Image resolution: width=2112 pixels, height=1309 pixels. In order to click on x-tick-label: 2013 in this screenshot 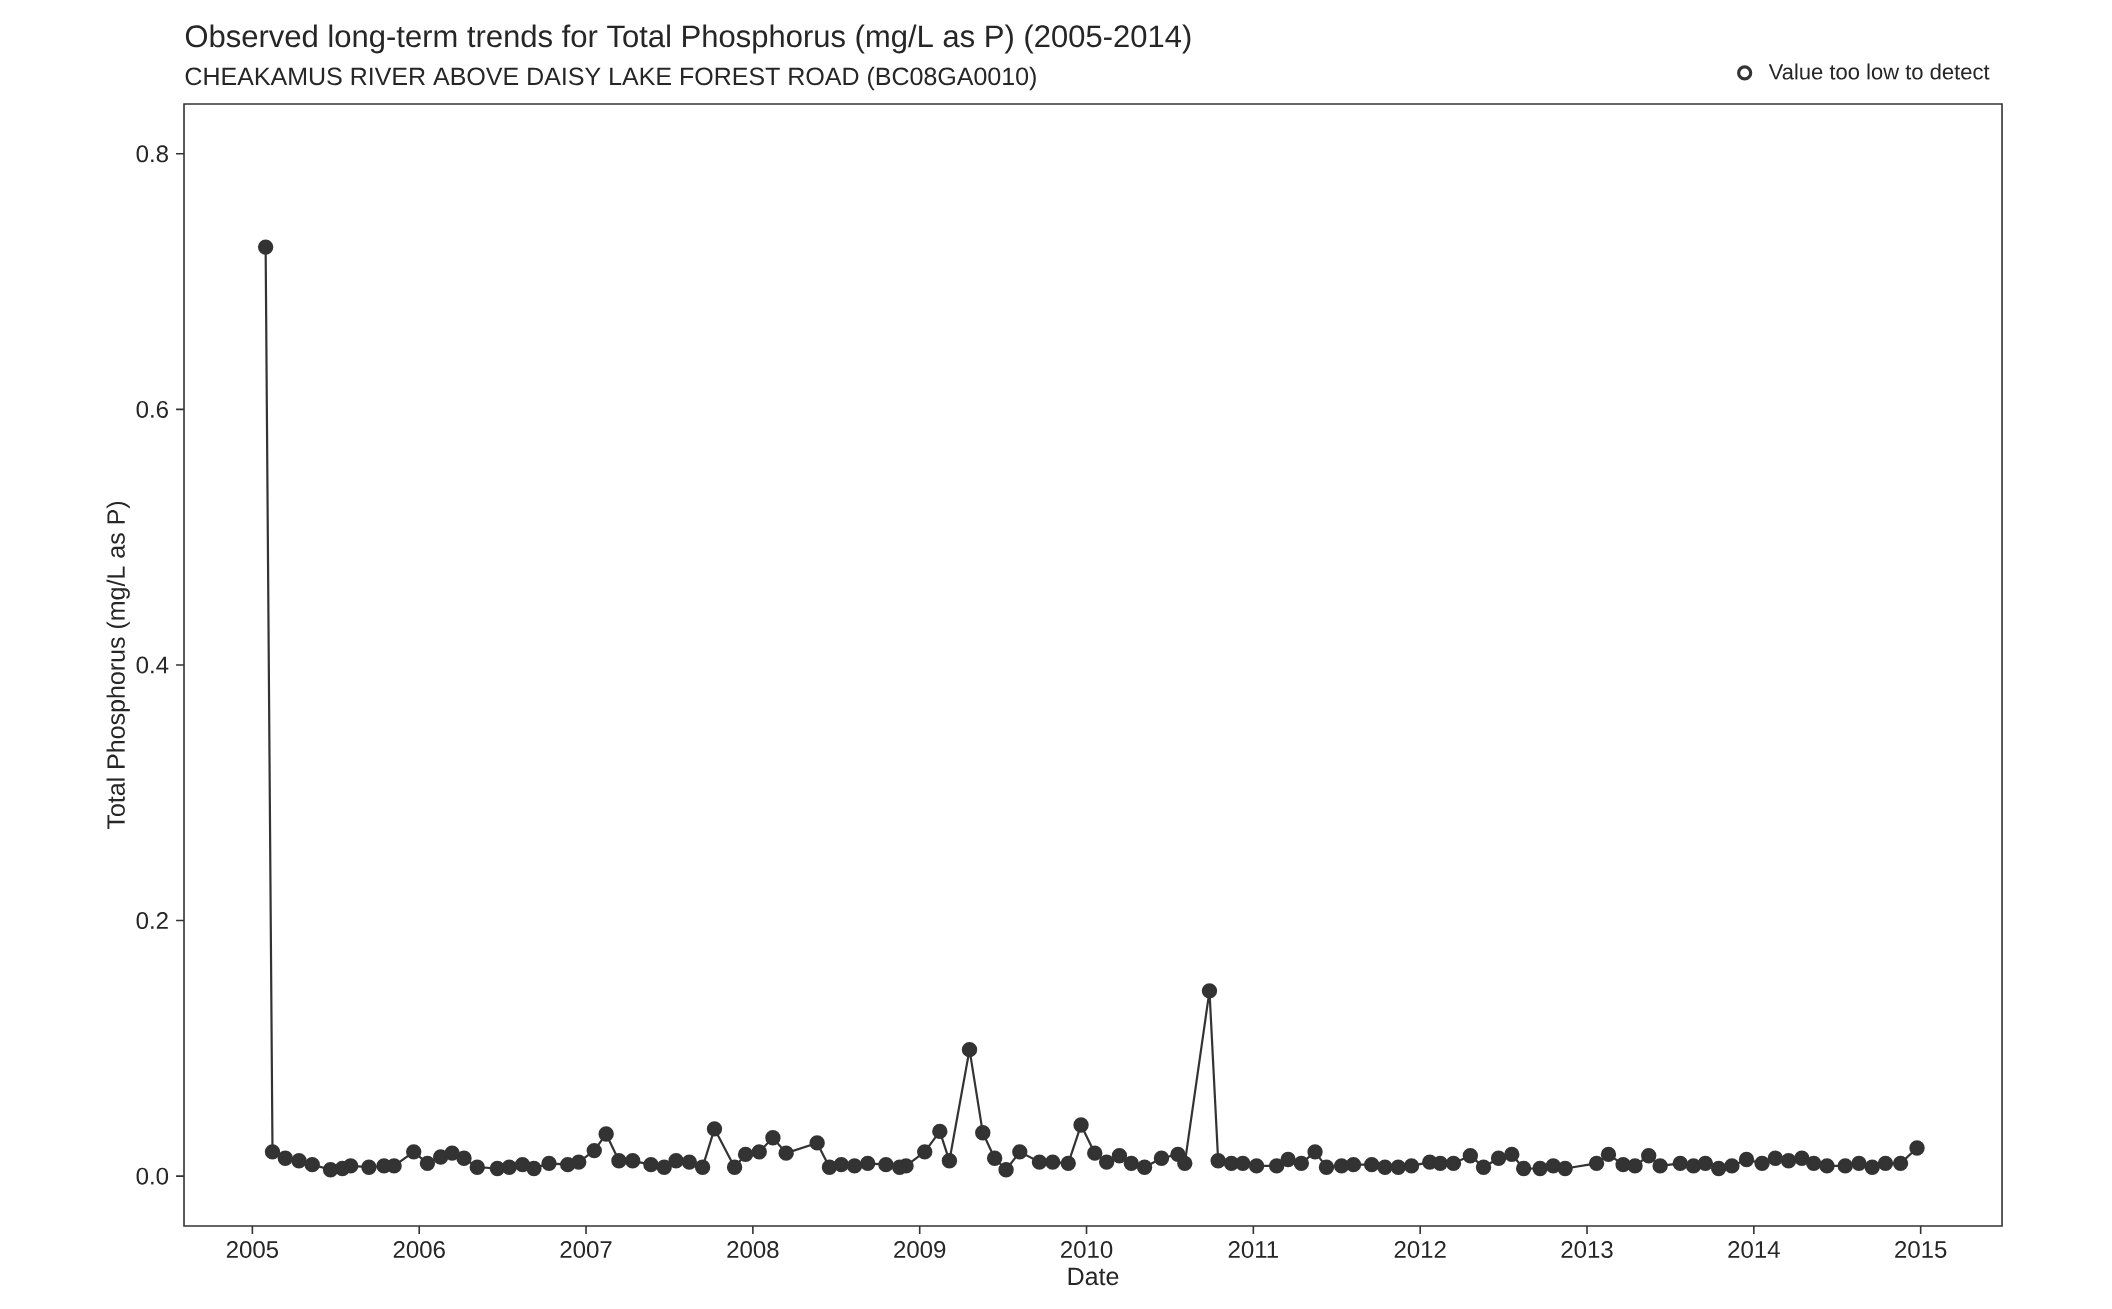, I will do `click(1587, 1250)`.